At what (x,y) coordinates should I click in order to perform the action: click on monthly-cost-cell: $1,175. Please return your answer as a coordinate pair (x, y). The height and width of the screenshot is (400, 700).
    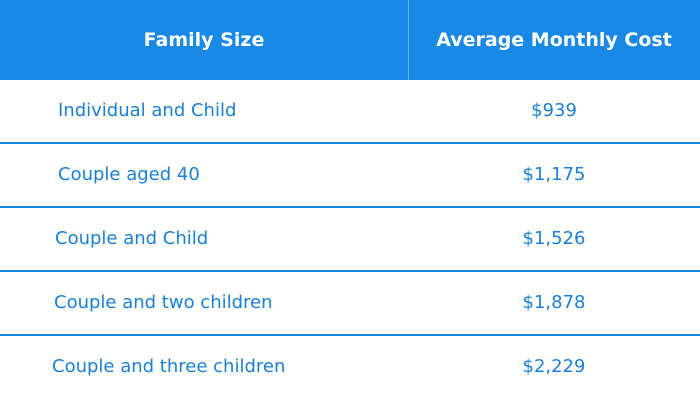
    Looking at the image, I should click on (554, 174).